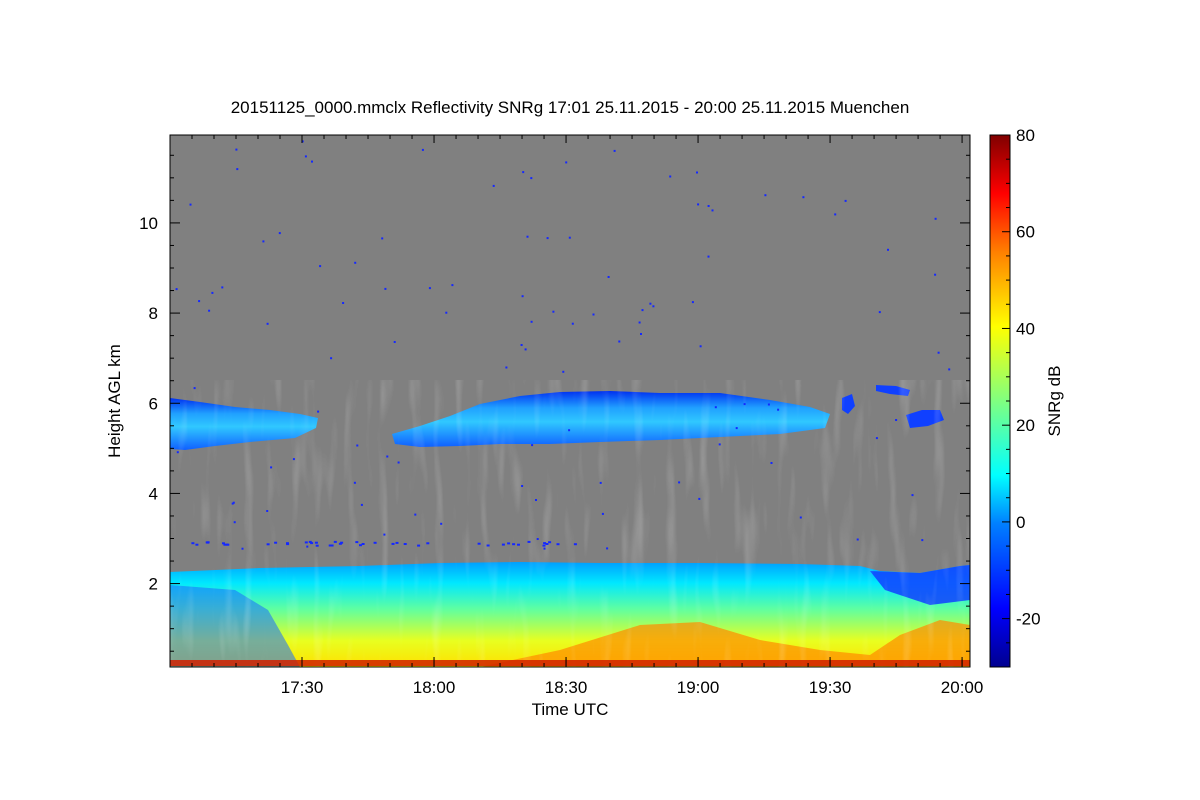 This screenshot has height=800, width=1200. Describe the element at coordinates (566, 687) in the screenshot. I see `x-tick-label: 18:30` at that location.